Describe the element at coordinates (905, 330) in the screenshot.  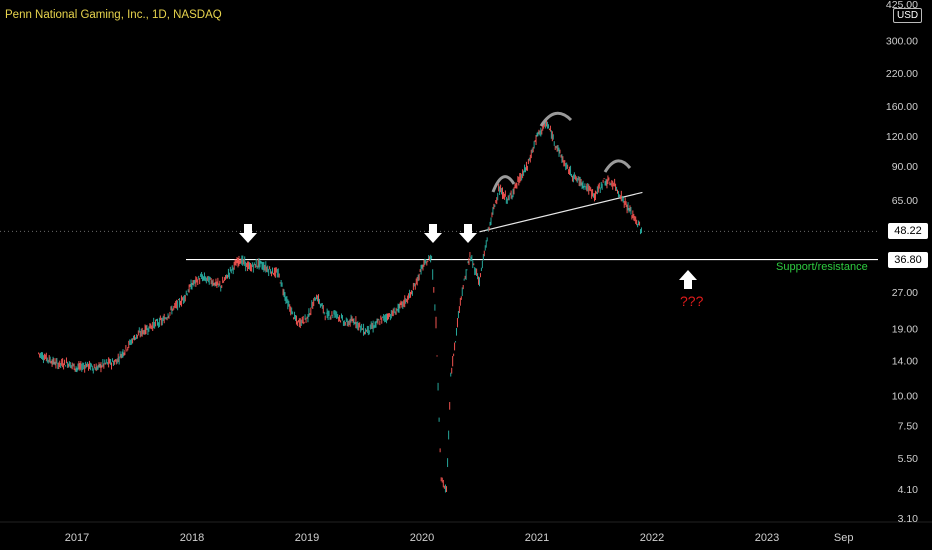
I see `y-tick-label: 19.00` at that location.